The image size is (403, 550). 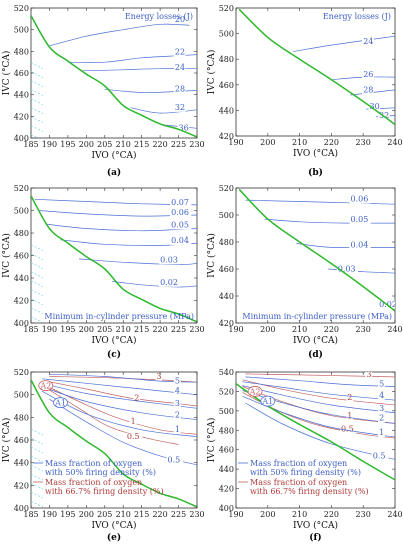 What do you see at coordinates (114, 354) in the screenshot?
I see `panel-tag: (c)` at bounding box center [114, 354].